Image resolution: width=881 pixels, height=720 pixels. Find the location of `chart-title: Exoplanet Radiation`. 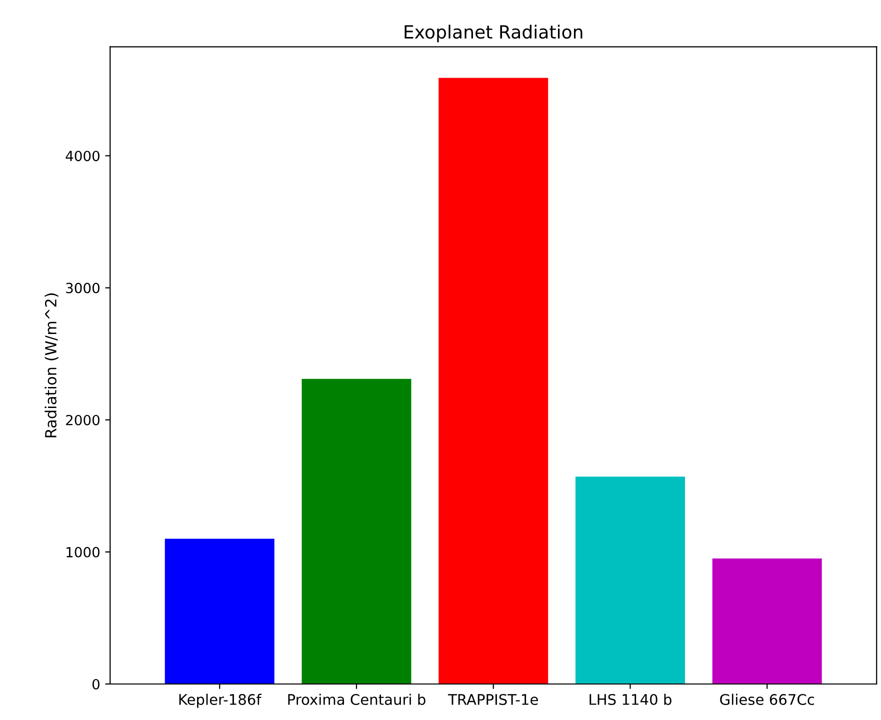

chart-title: Exoplanet Radiation is located at coordinates (493, 33).